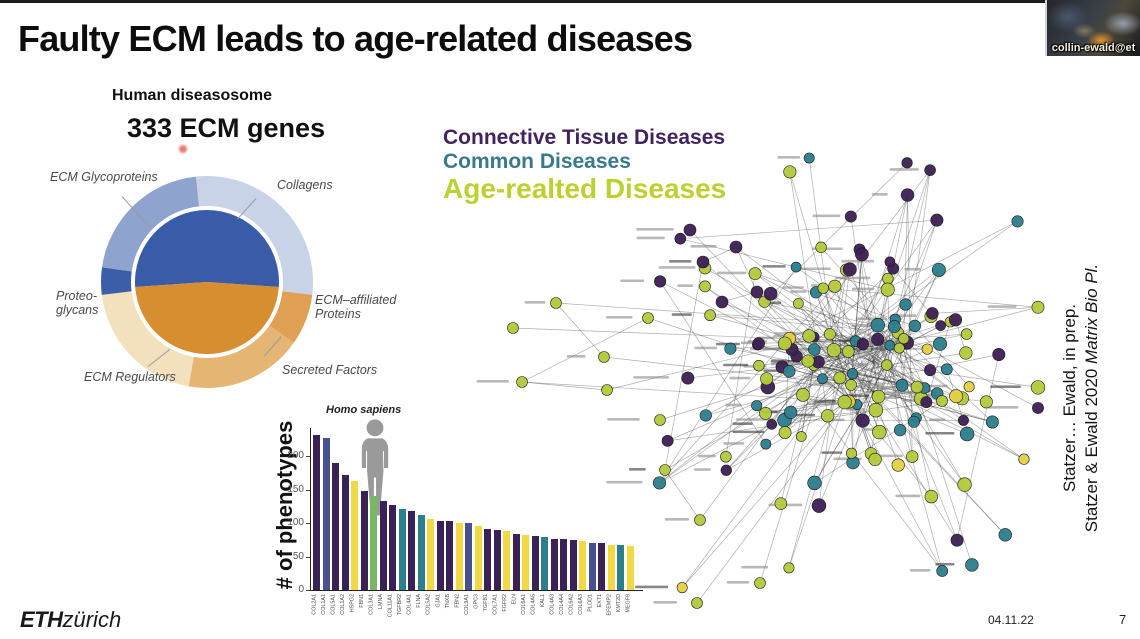 This screenshot has height=639, width=1140. Describe the element at coordinates (584, 137) in the screenshot. I see `legend-connective-tissue-diseases: Connective Tissue Diseases` at that location.